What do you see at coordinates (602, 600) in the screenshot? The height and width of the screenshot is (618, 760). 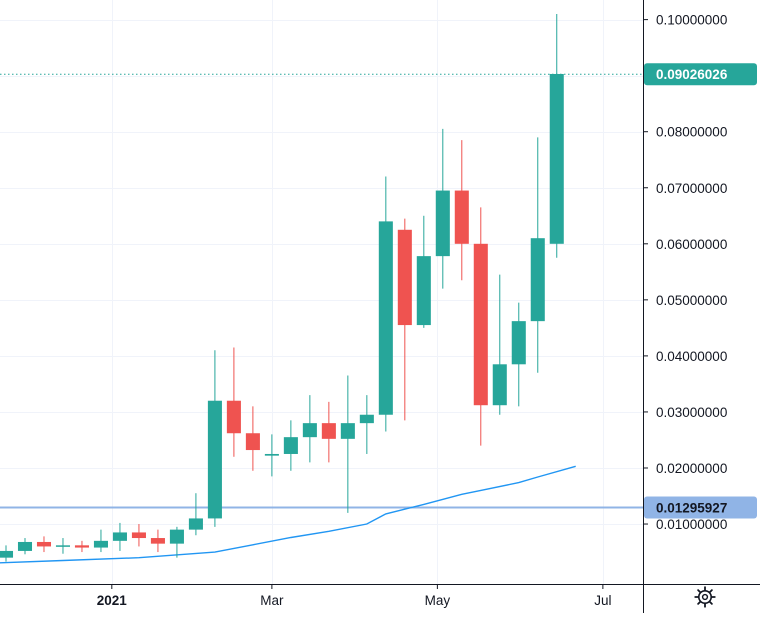 I see `time-tick-label: Jul` at bounding box center [602, 600].